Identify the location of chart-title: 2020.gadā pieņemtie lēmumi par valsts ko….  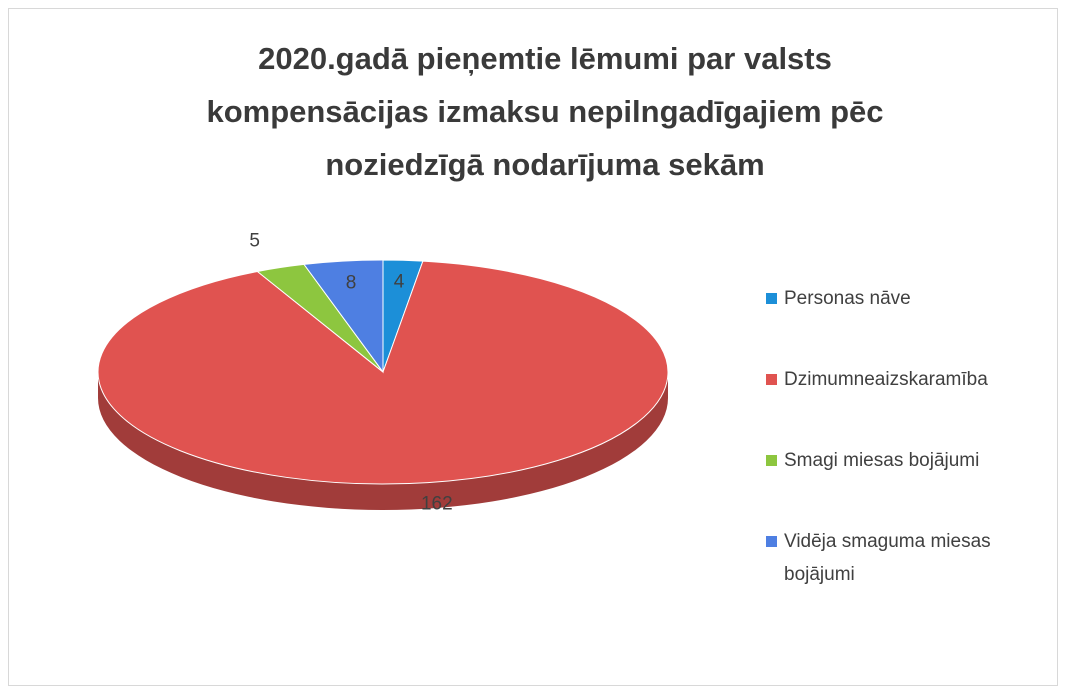
(545, 111).